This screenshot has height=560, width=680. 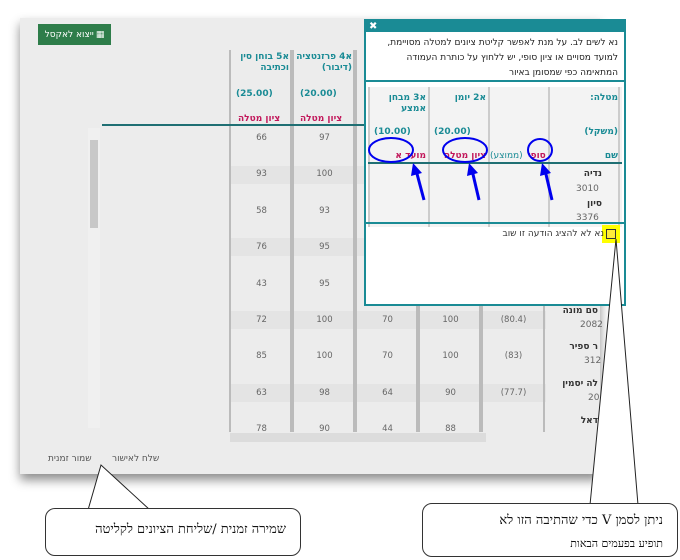 I want to click on grade-cell: 72, so click(x=261, y=320).